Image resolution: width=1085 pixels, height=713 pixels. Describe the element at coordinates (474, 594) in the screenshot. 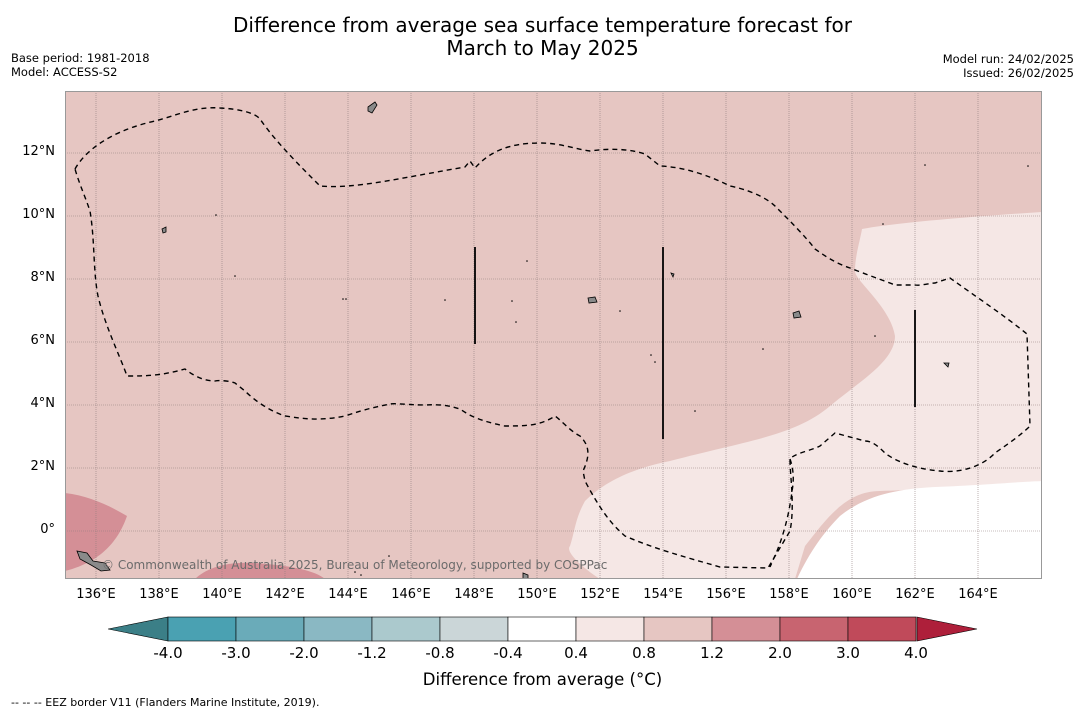

I see `lon-label-148e: 148°E` at that location.